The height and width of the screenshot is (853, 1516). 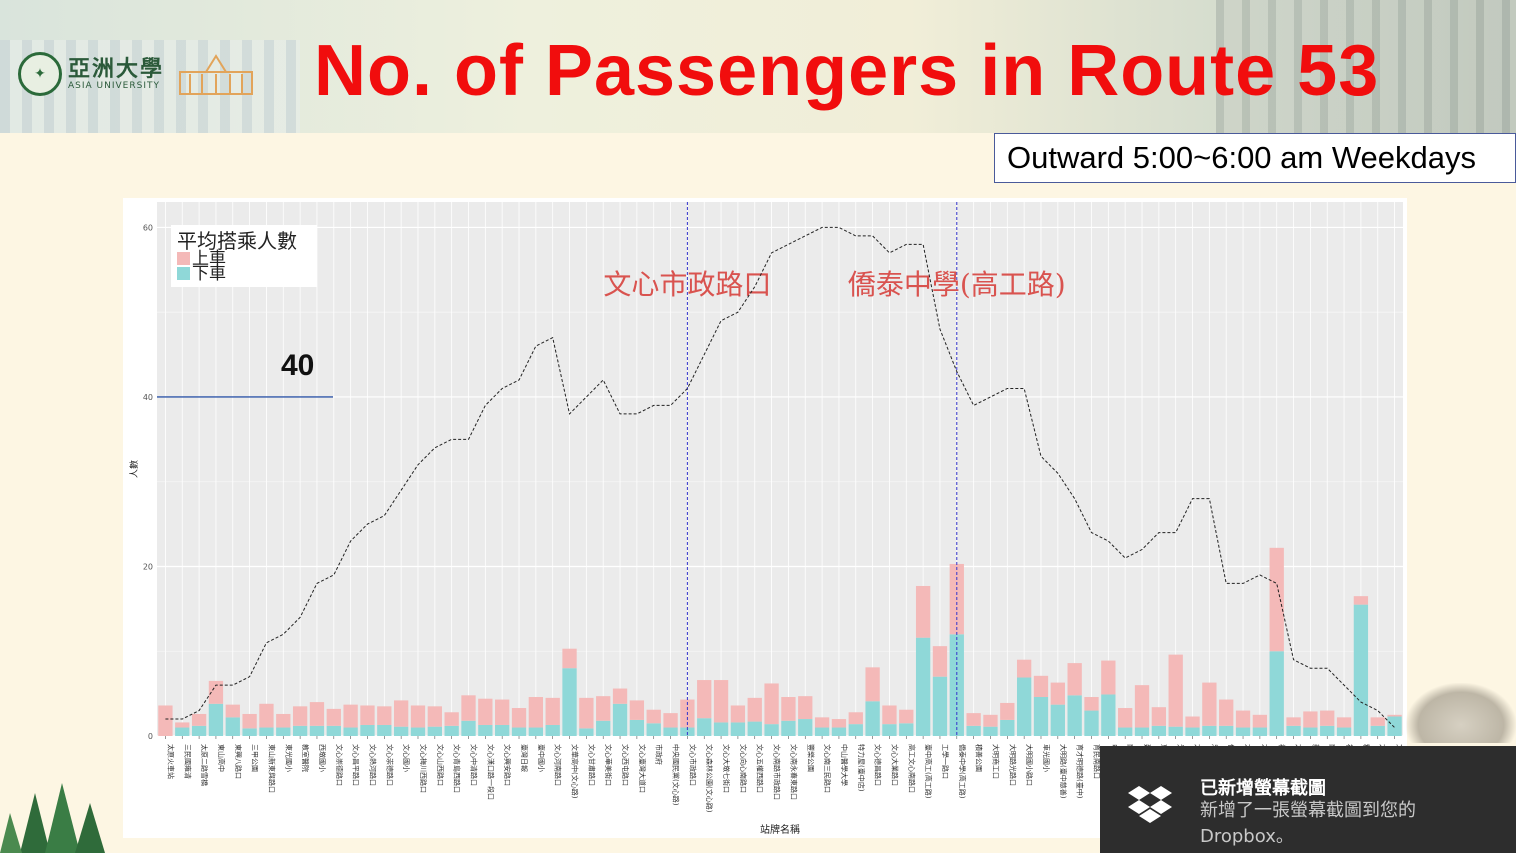 What do you see at coordinates (558, 765) in the screenshot?
I see `x-tick-label: 文心河南路口` at bounding box center [558, 765].